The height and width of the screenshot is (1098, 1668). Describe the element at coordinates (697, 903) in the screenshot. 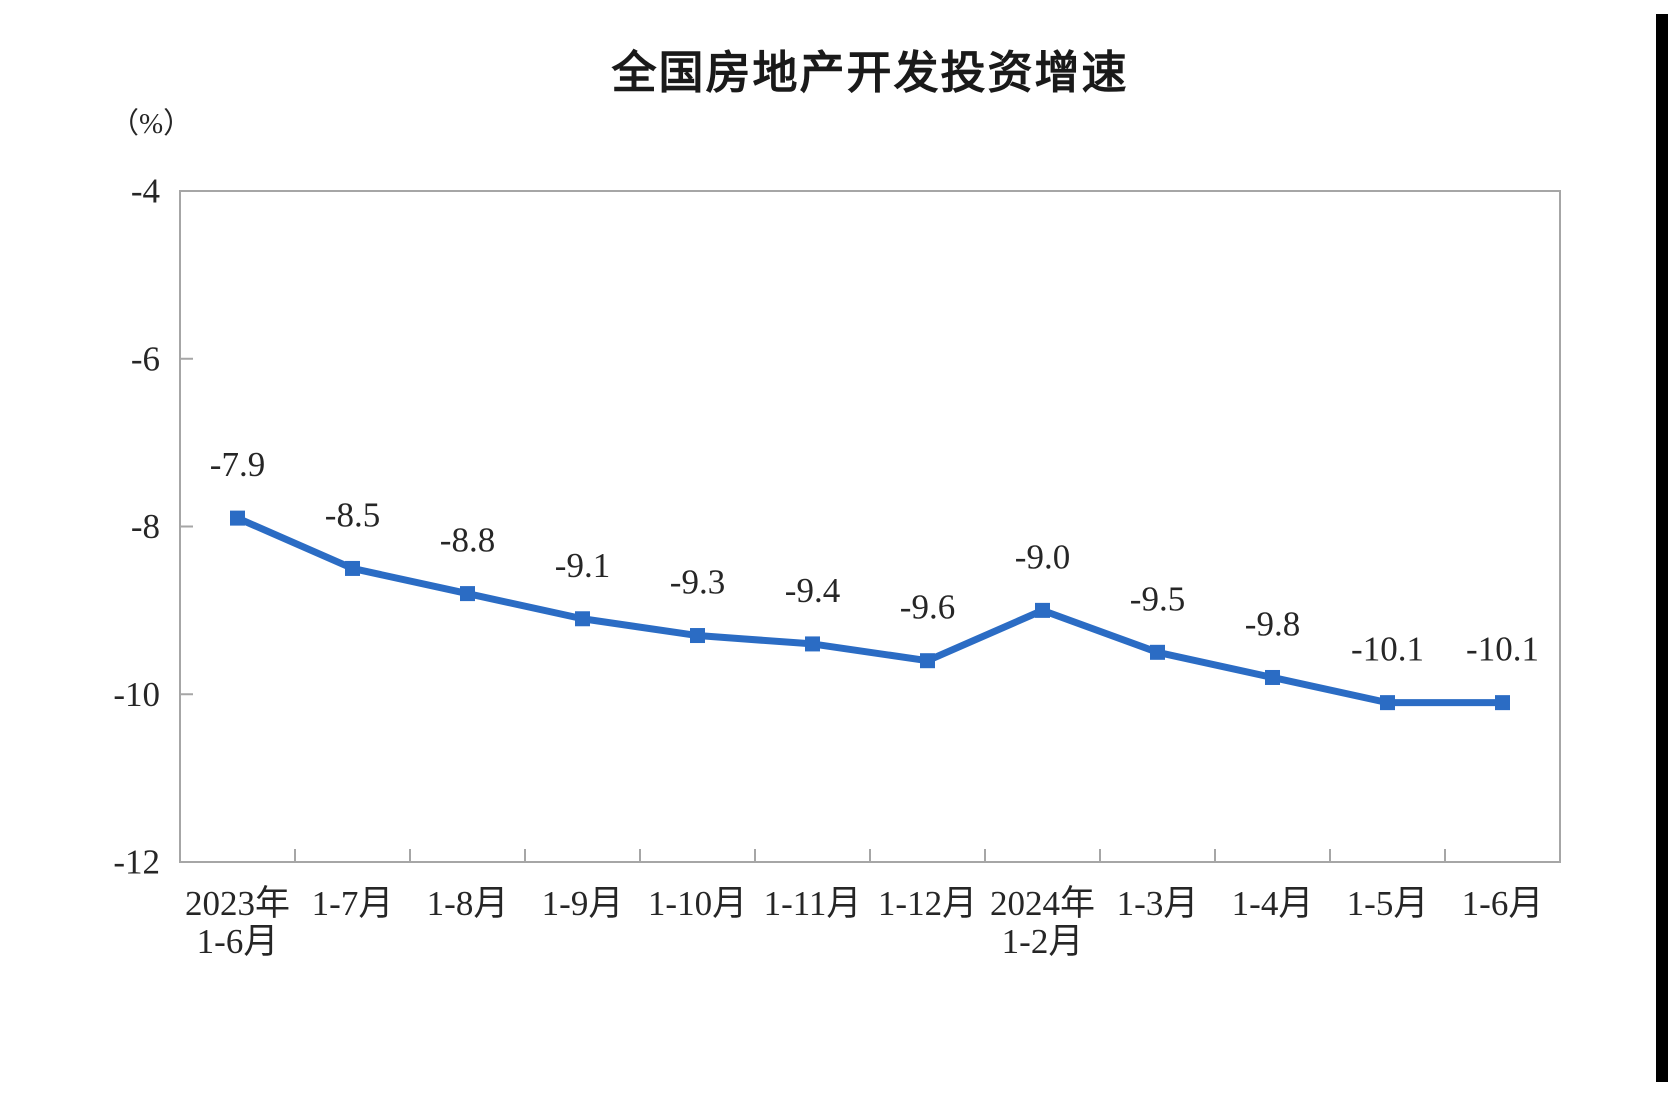

I see `x-axis-label: 1-10月` at that location.